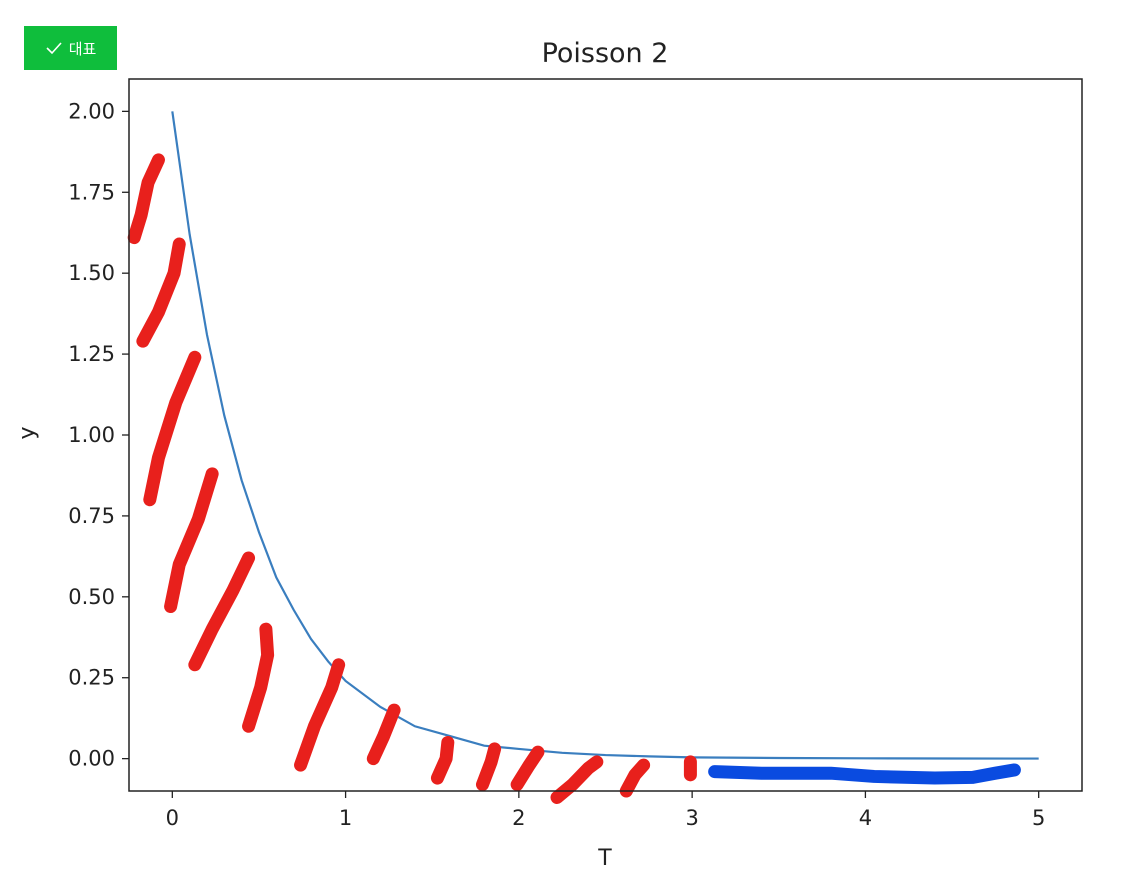  Describe the element at coordinates (605, 53) in the screenshot. I see `chart-title: Poisson 2` at that location.